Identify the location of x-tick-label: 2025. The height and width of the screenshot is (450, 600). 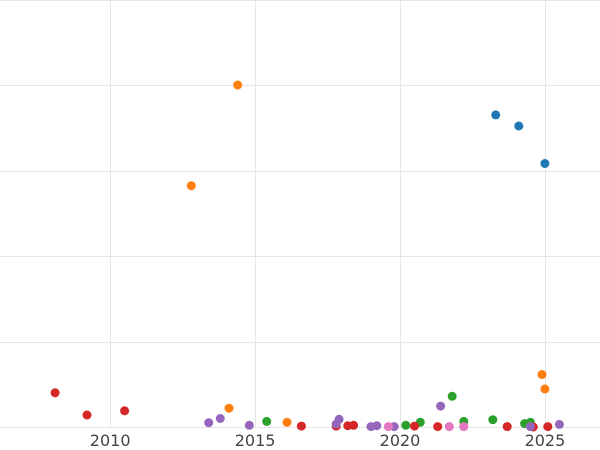
(545, 440).